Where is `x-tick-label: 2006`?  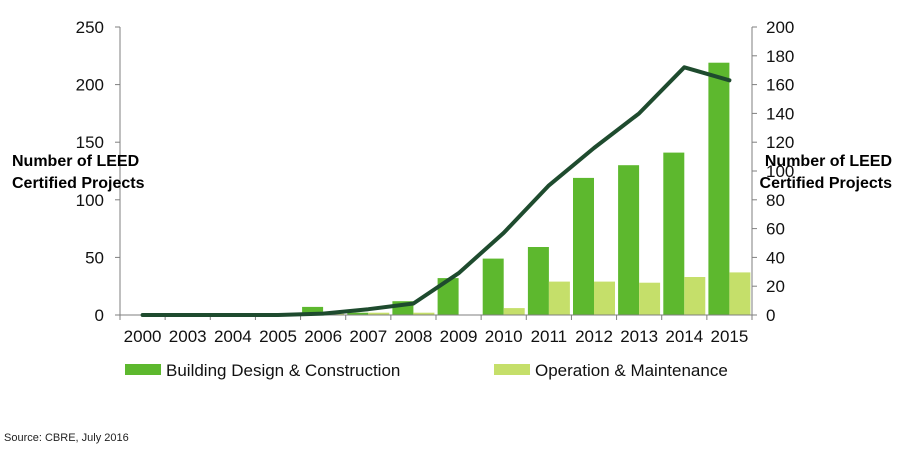 x-tick-label: 2006 is located at coordinates (323, 336).